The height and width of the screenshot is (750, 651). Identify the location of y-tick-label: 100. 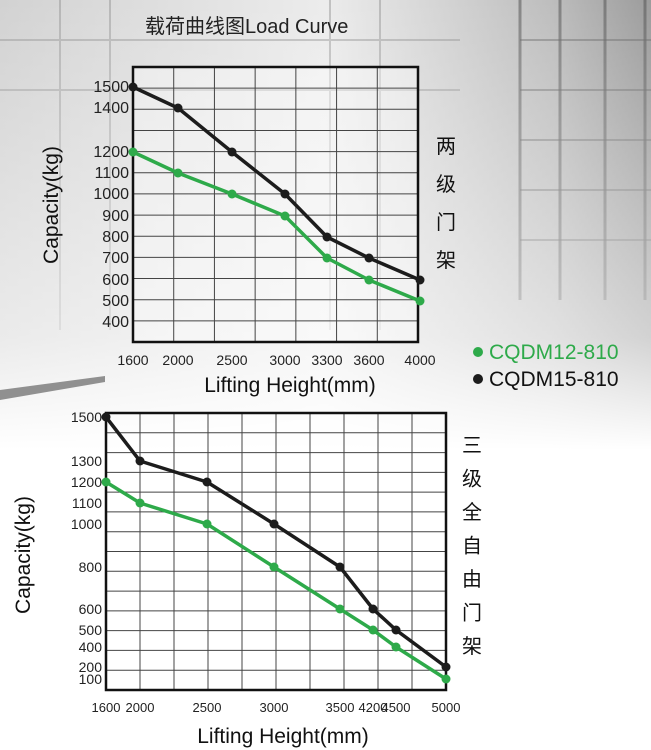
(91, 679).